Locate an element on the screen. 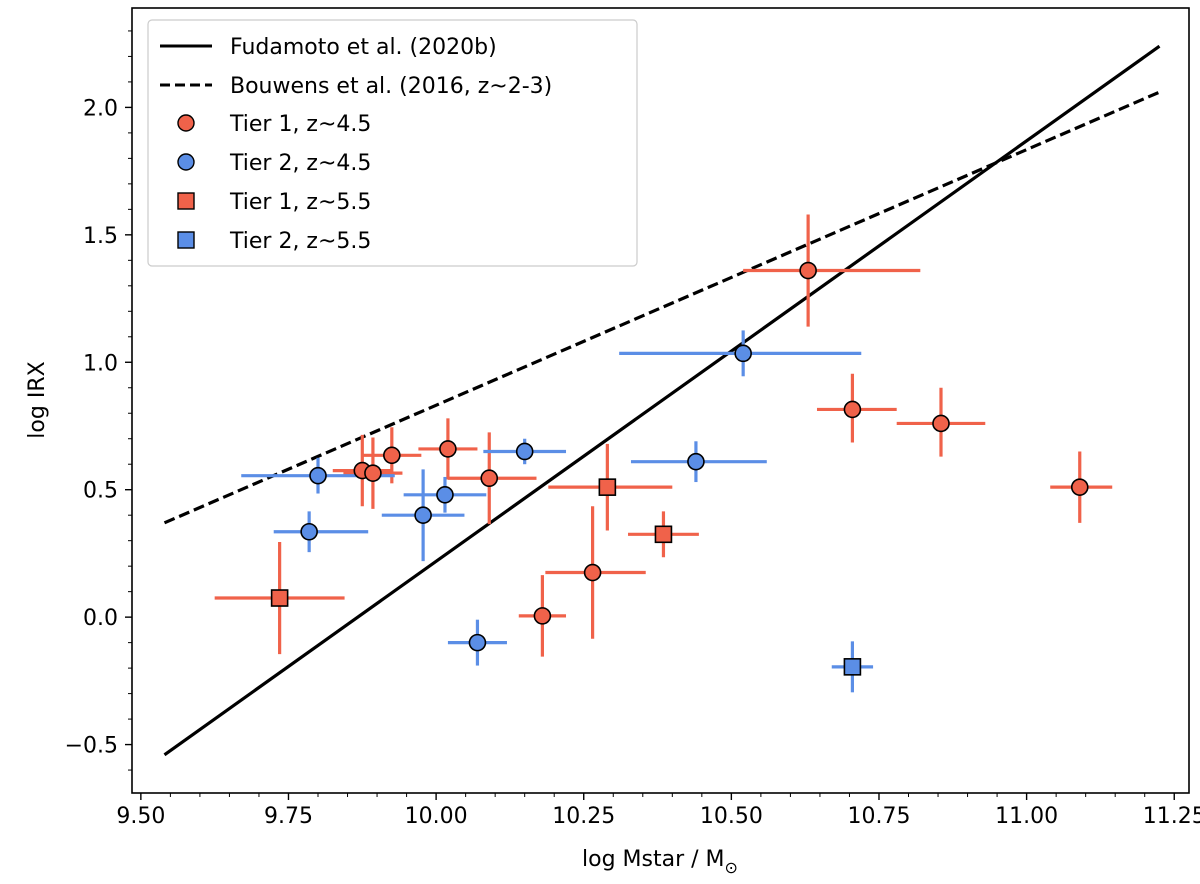 Image resolution: width=1200 pixels, height=884 pixels. legend-box is located at coordinates (392, 143).